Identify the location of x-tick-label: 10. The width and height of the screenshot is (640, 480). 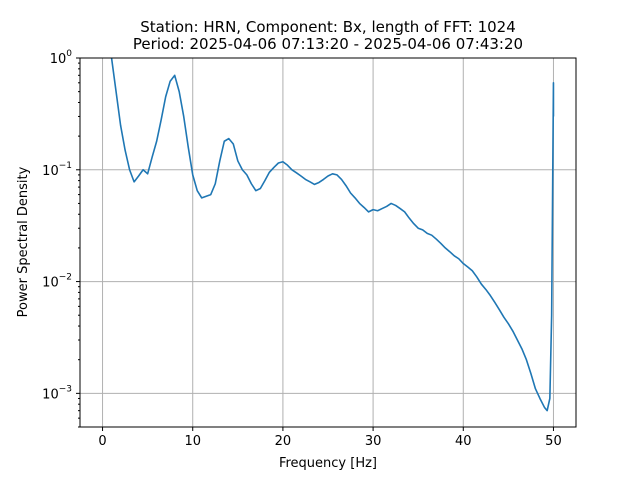
(192, 441).